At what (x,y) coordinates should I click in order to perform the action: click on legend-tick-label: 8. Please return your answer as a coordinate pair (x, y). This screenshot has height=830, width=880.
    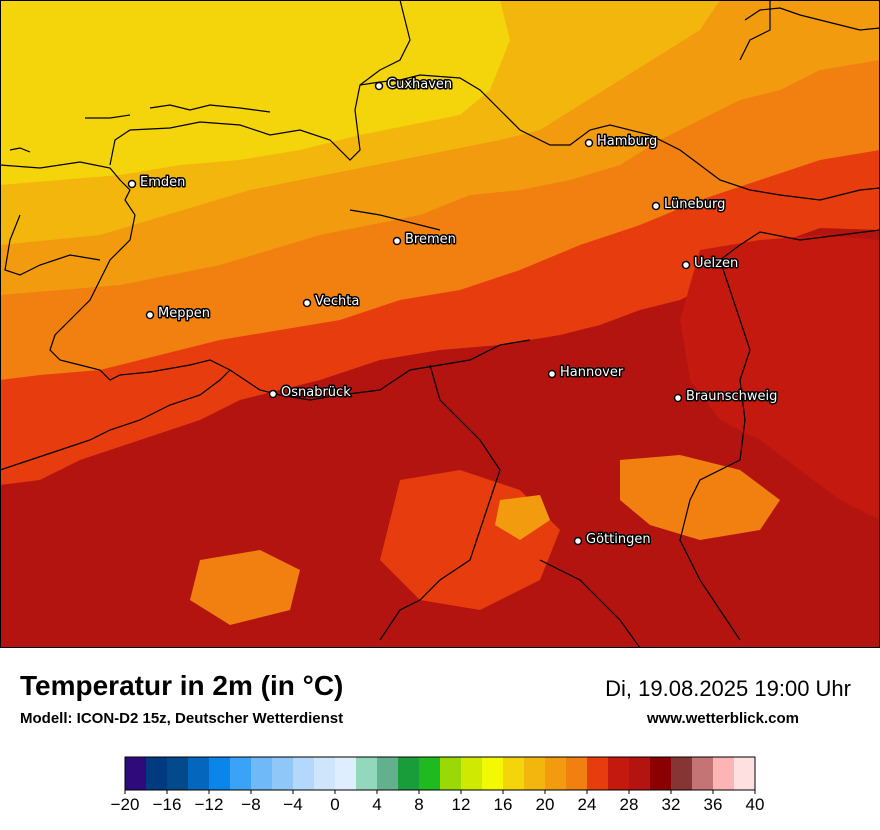
    Looking at the image, I should click on (418, 804).